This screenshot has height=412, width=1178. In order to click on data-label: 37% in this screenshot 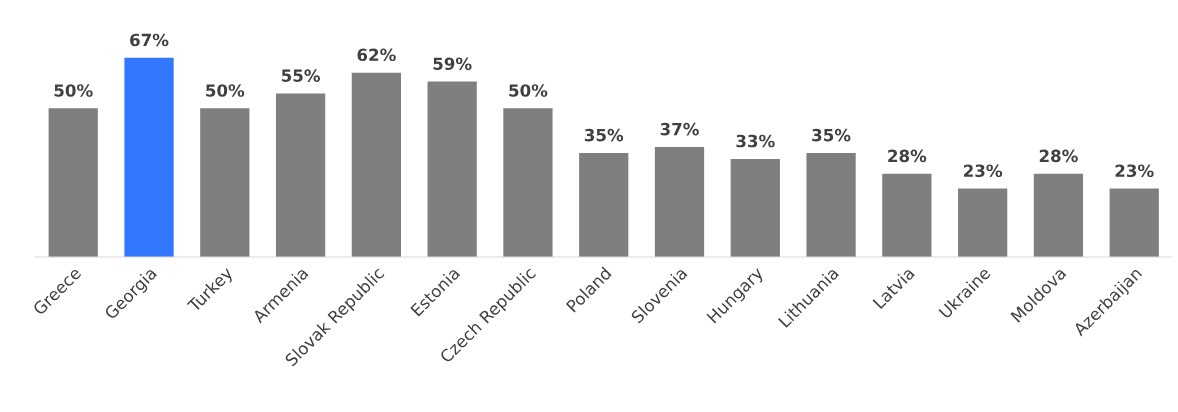, I will do `click(679, 129)`.